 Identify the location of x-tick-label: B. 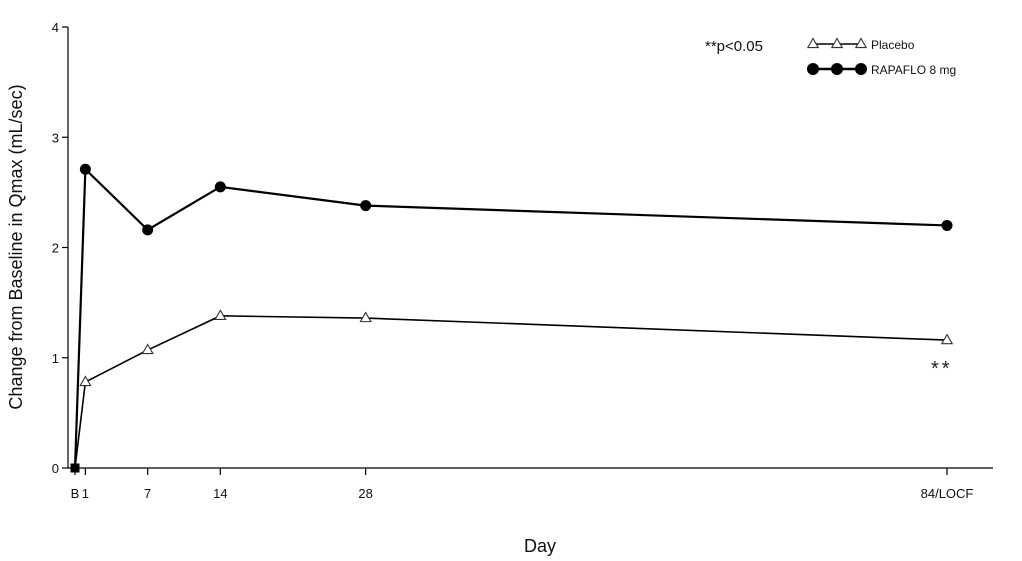
(75, 493).